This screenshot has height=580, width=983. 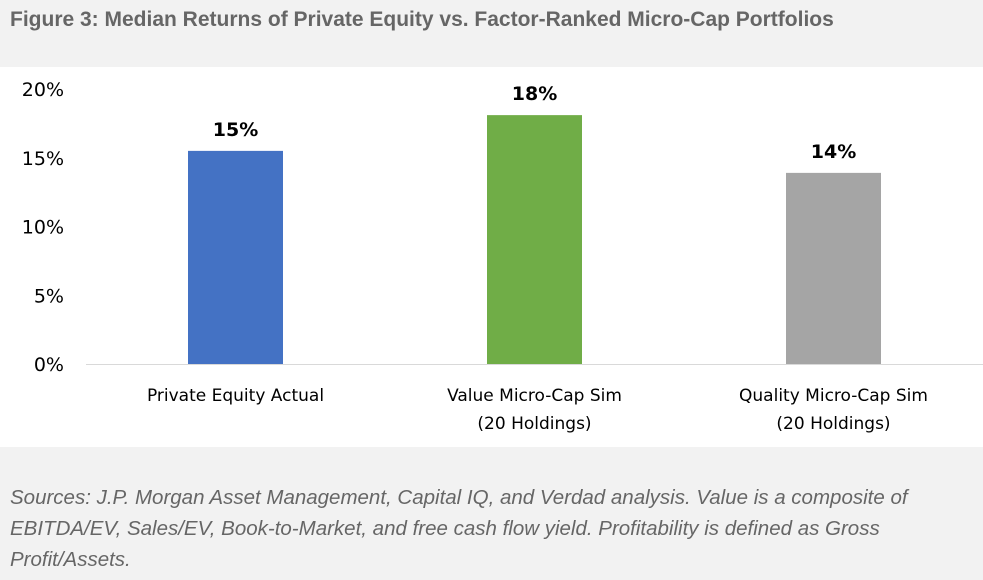 What do you see at coordinates (49, 365) in the screenshot?
I see `y-tick-label: 0%` at bounding box center [49, 365].